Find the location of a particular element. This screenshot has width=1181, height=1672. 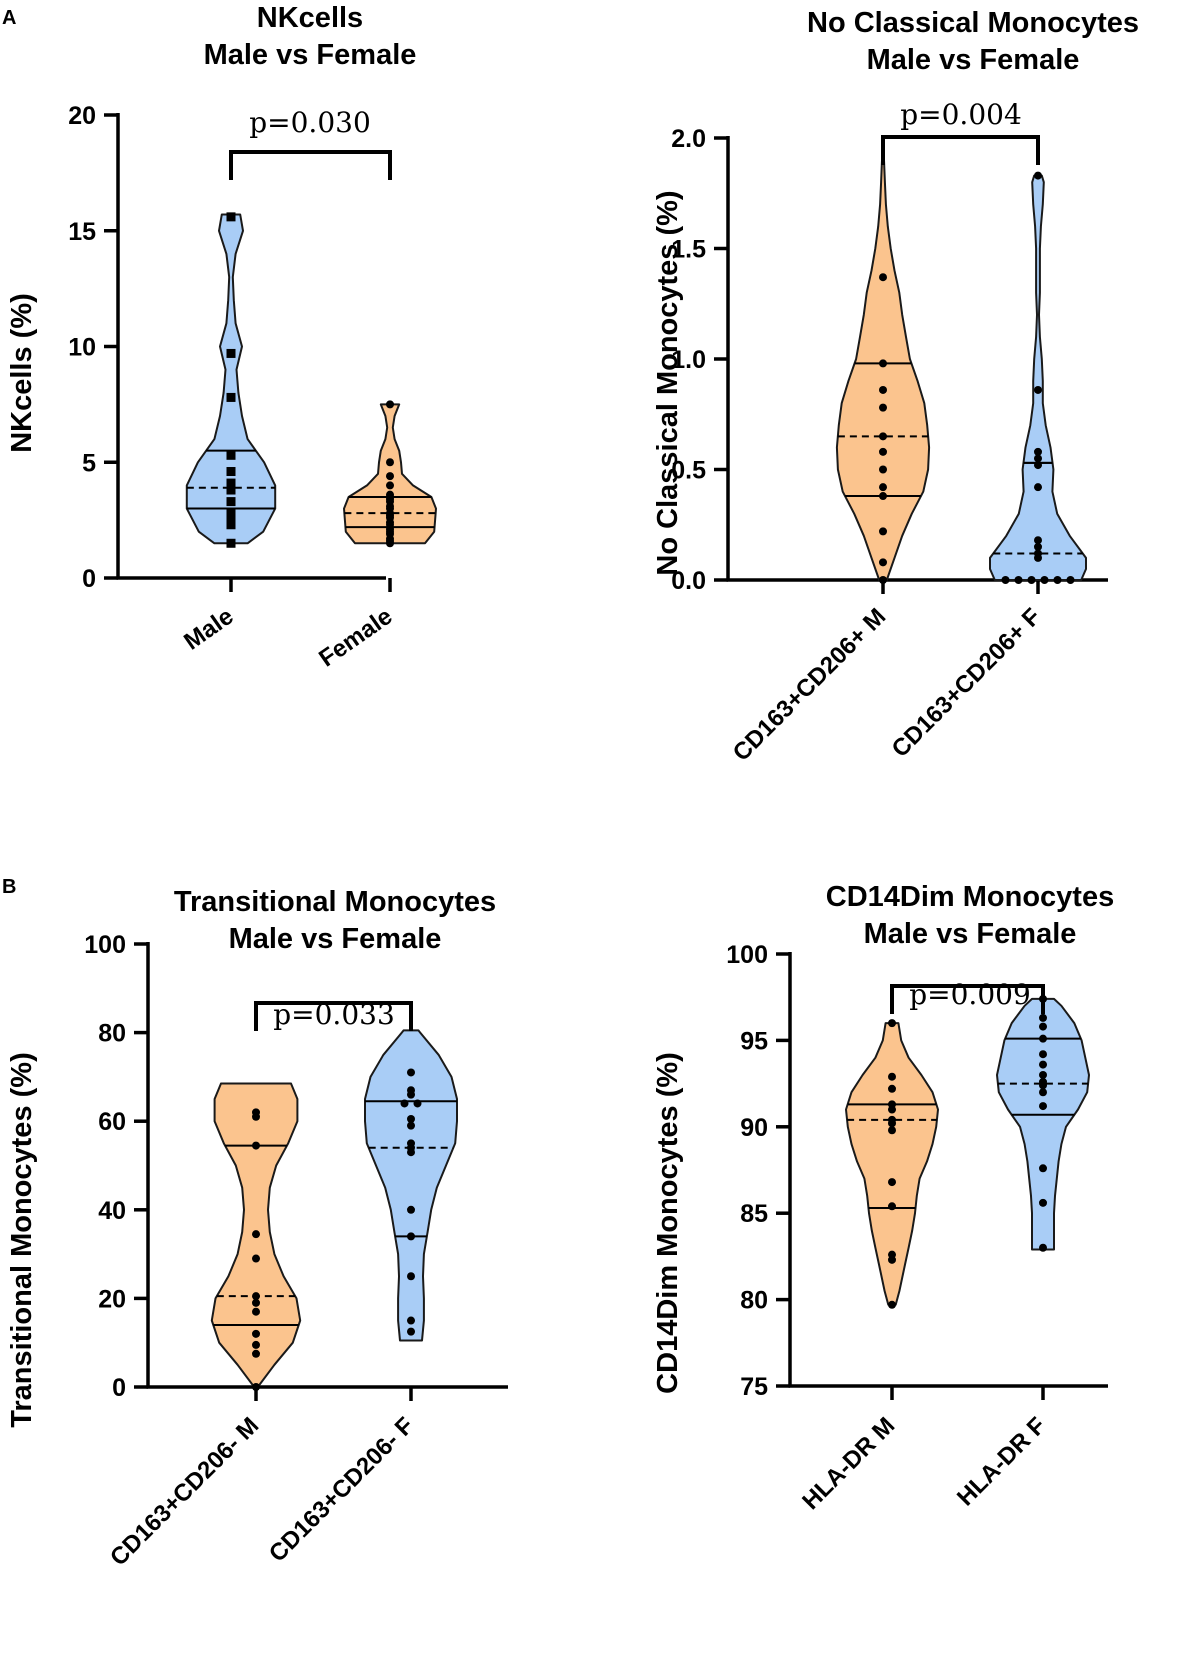

x-category-label: CD163+CD206+ F is located at coordinates (967, 683).